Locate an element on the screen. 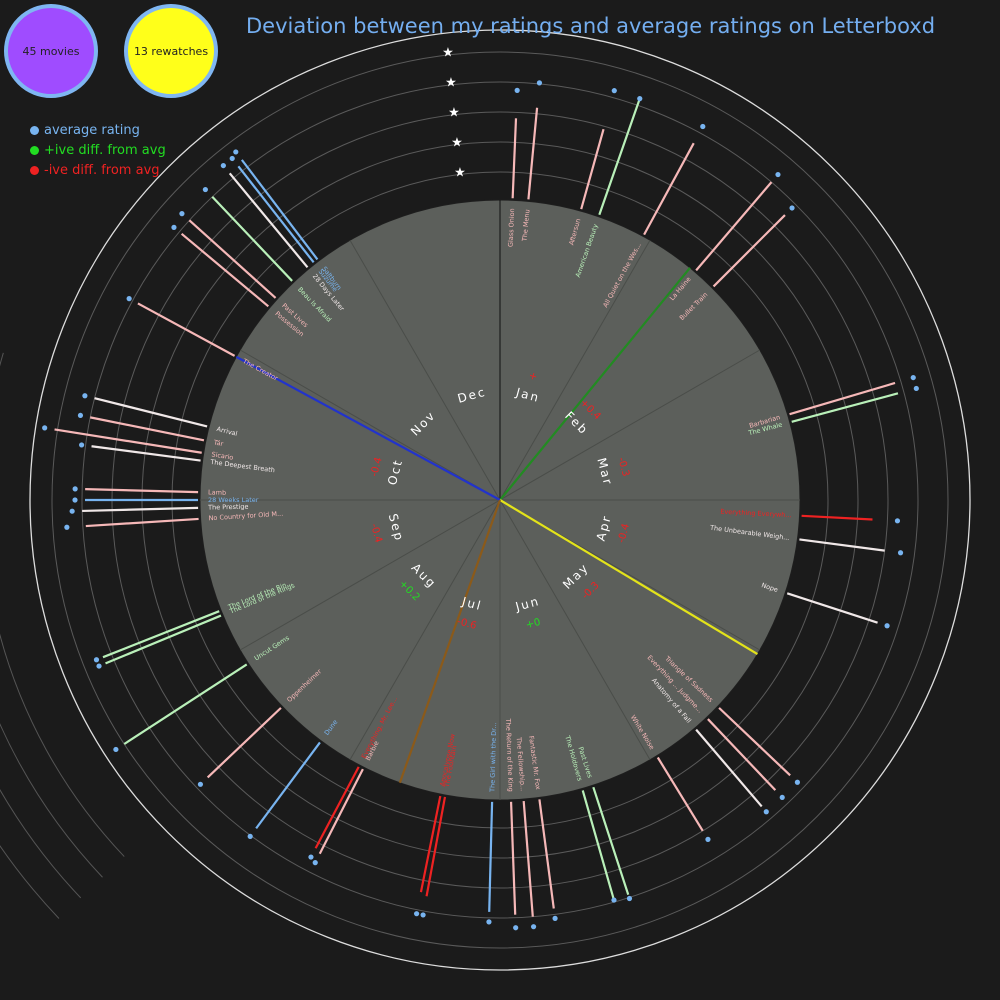 This screenshot has width=1000, height=1000. movie-title-label: Tár is located at coordinates (218, 443).